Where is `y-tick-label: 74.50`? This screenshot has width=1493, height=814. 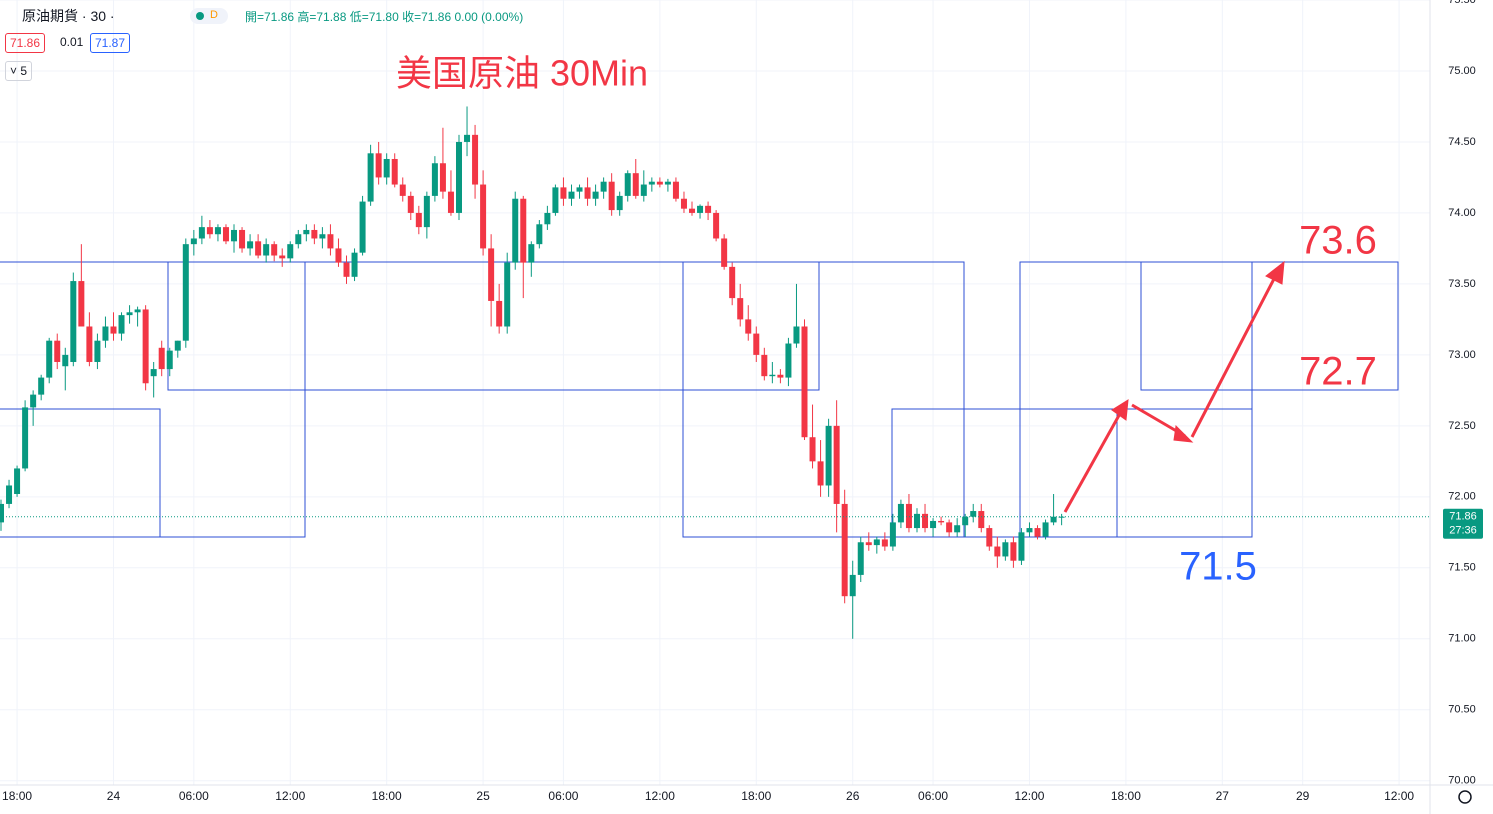
y-tick-label: 74.50 is located at coordinates (1462, 142).